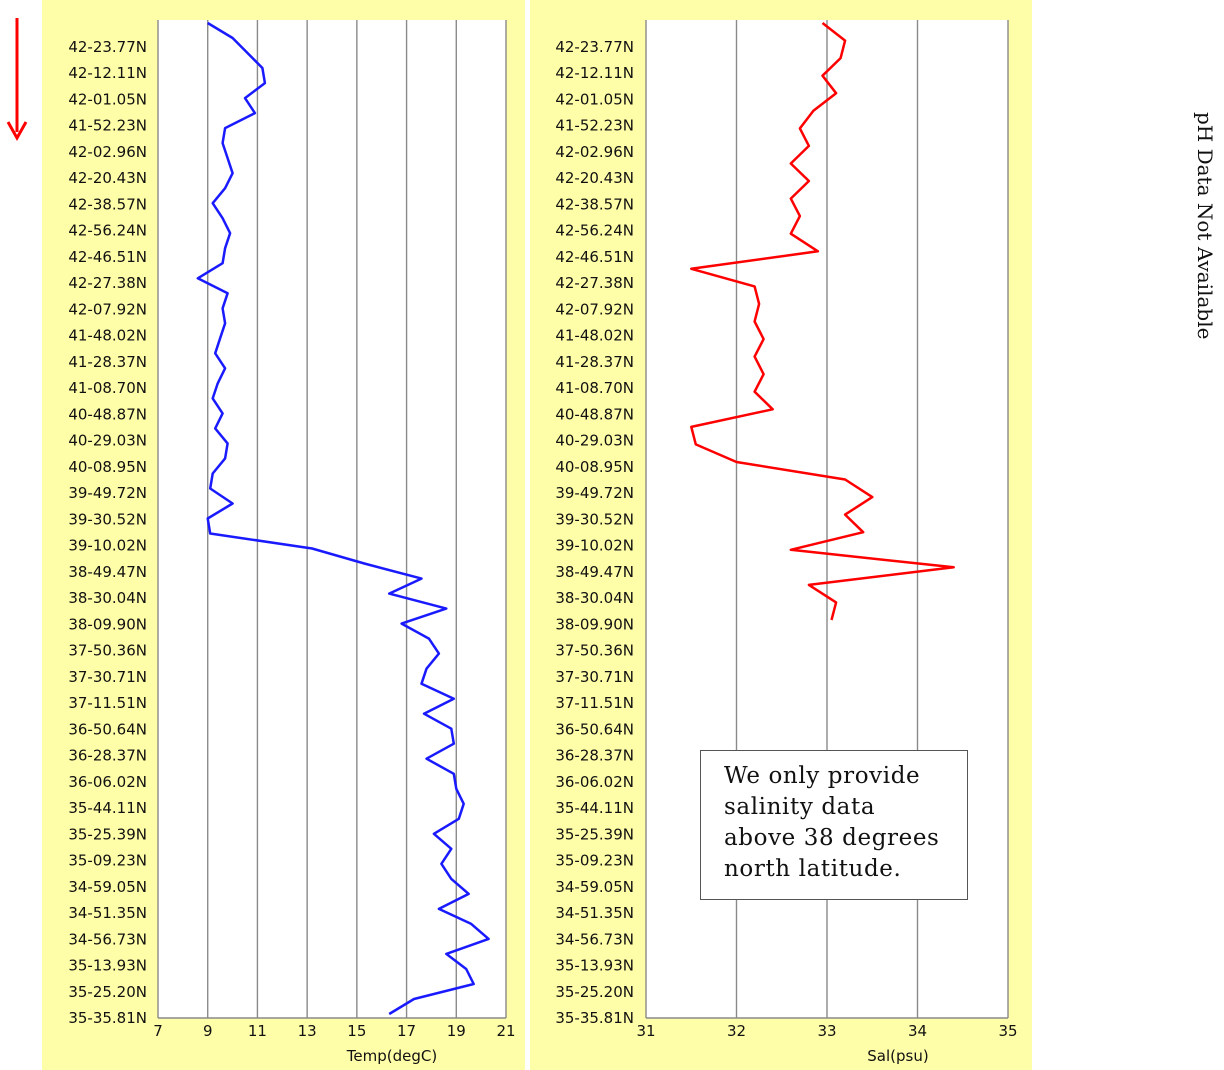  What do you see at coordinates (645, 1031) in the screenshot?
I see `x-tick-label: 31` at bounding box center [645, 1031].